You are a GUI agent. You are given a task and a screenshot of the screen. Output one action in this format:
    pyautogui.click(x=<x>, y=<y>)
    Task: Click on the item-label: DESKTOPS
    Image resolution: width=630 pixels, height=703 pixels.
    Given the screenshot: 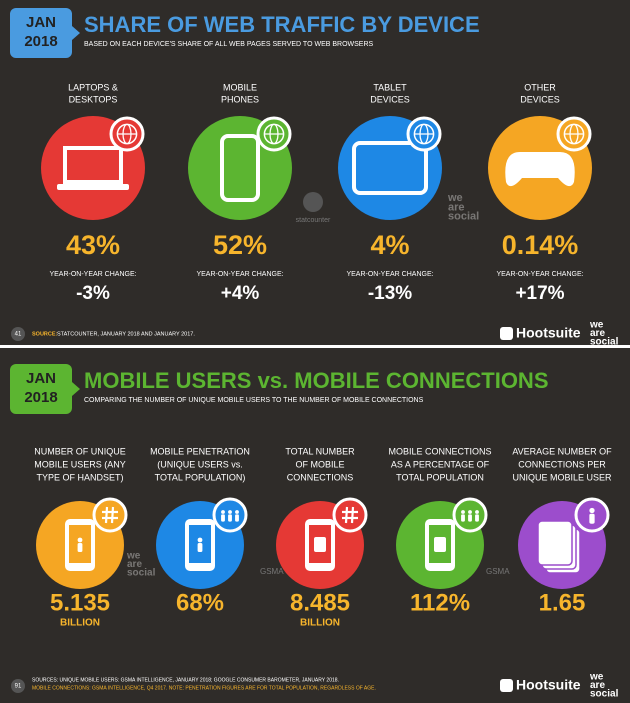 What is the action you would take?
    pyautogui.click(x=93, y=99)
    